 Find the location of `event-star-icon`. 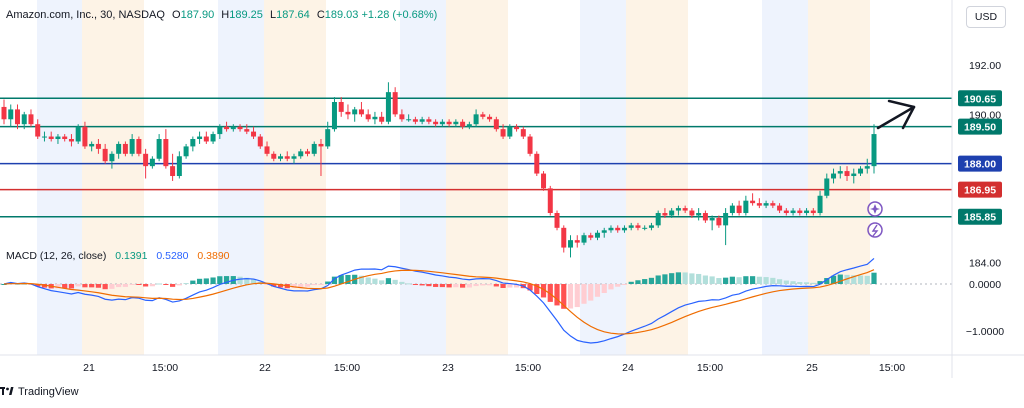

event-star-icon is located at coordinates (875, 209).